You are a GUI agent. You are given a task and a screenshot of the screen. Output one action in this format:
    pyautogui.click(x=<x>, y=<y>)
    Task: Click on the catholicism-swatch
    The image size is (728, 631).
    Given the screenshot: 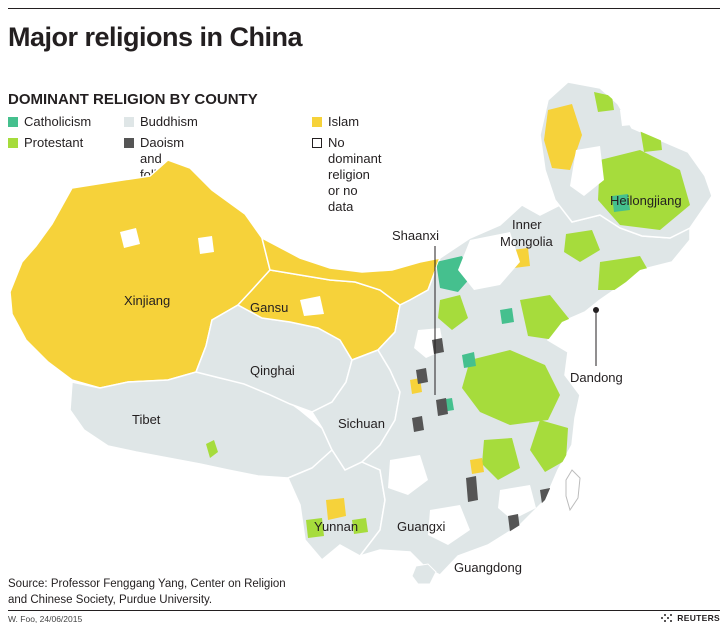 What is the action you would take?
    pyautogui.click(x=13, y=122)
    